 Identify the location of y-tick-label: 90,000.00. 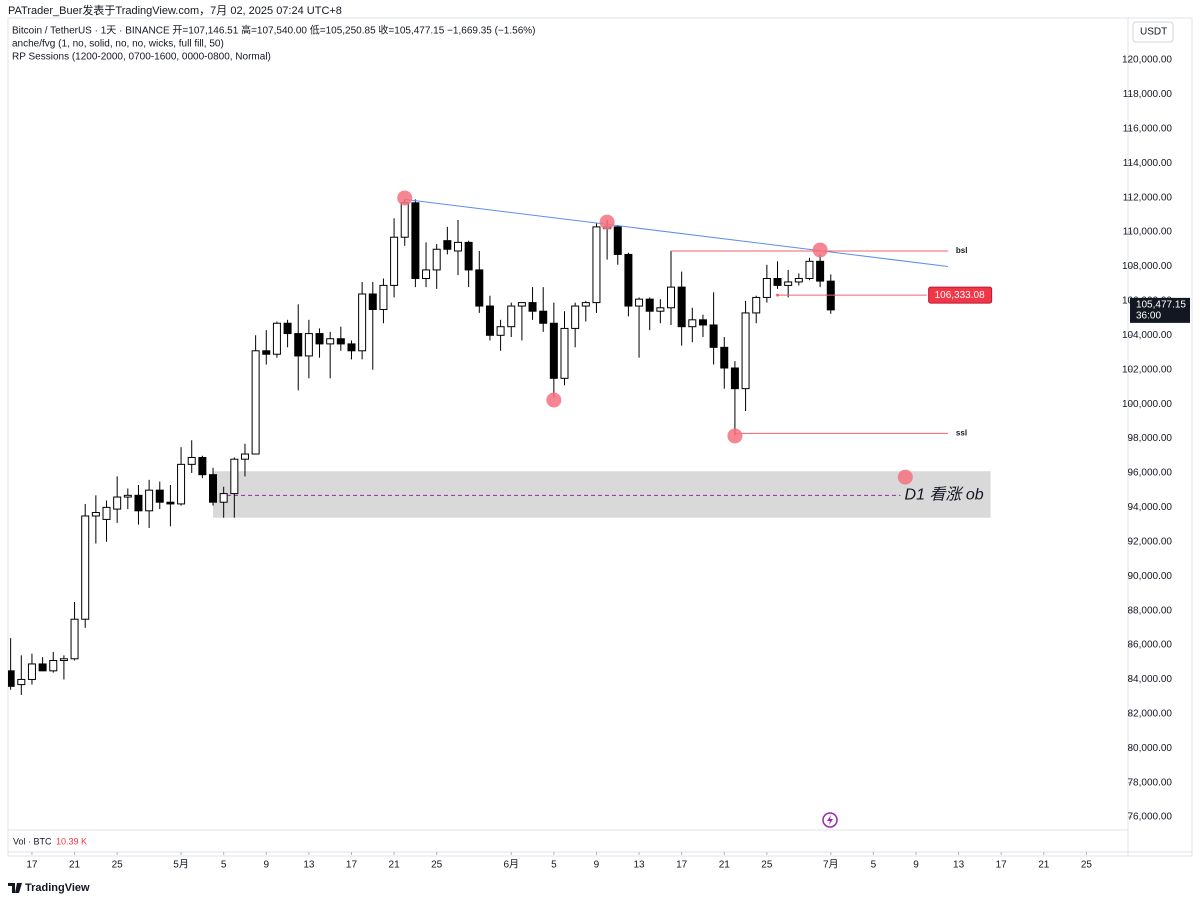
(1150, 576).